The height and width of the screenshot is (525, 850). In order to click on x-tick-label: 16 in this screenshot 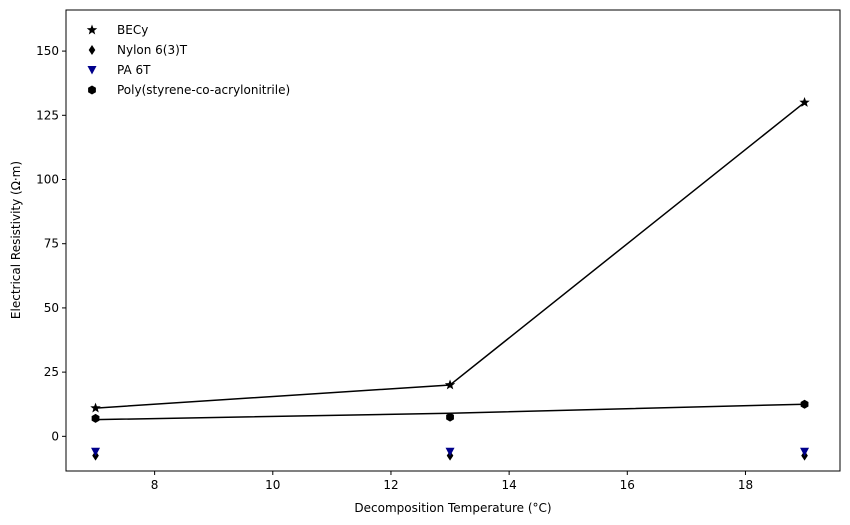, I will do `click(627, 485)`.